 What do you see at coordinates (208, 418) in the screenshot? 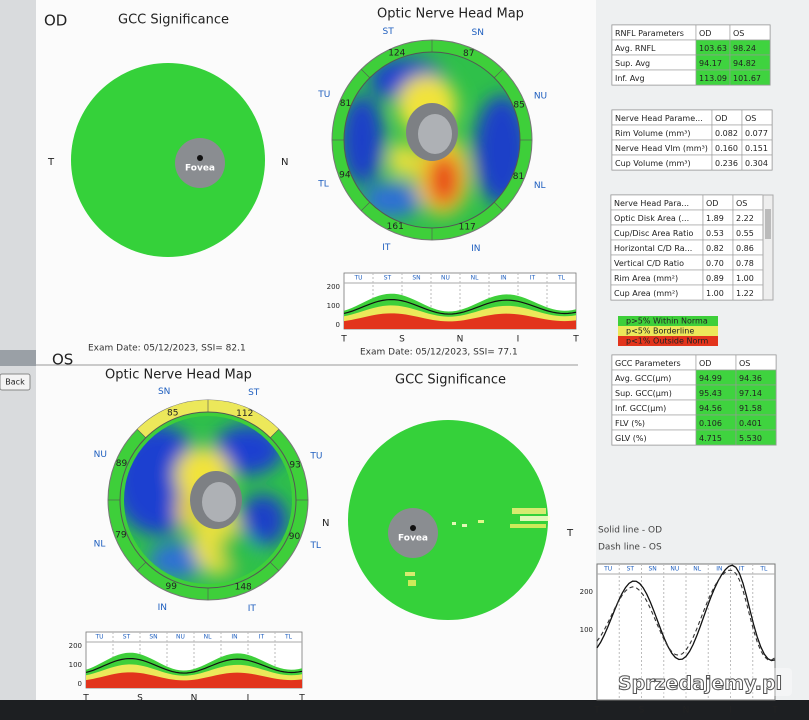
I see `onh-ring-borderline` at bounding box center [208, 418].